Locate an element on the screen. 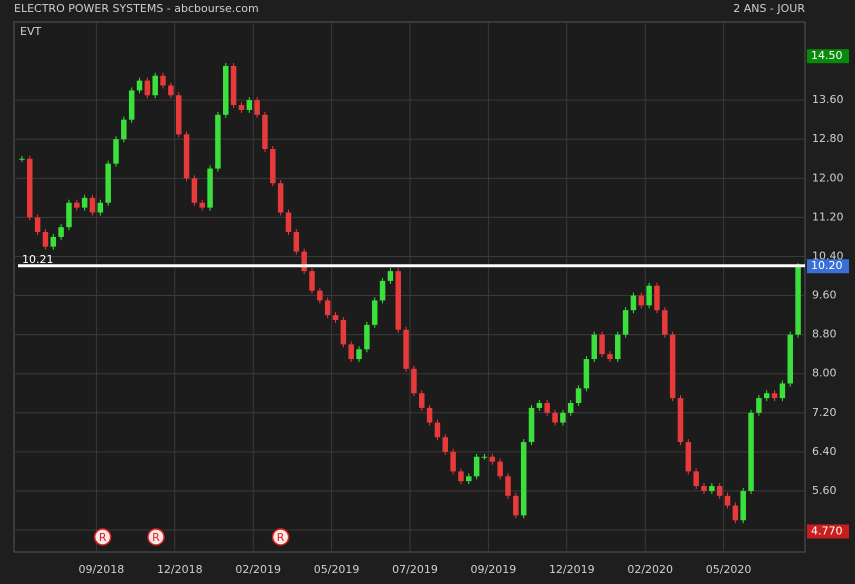  y-tick-label: 12.80 is located at coordinates (828, 138).